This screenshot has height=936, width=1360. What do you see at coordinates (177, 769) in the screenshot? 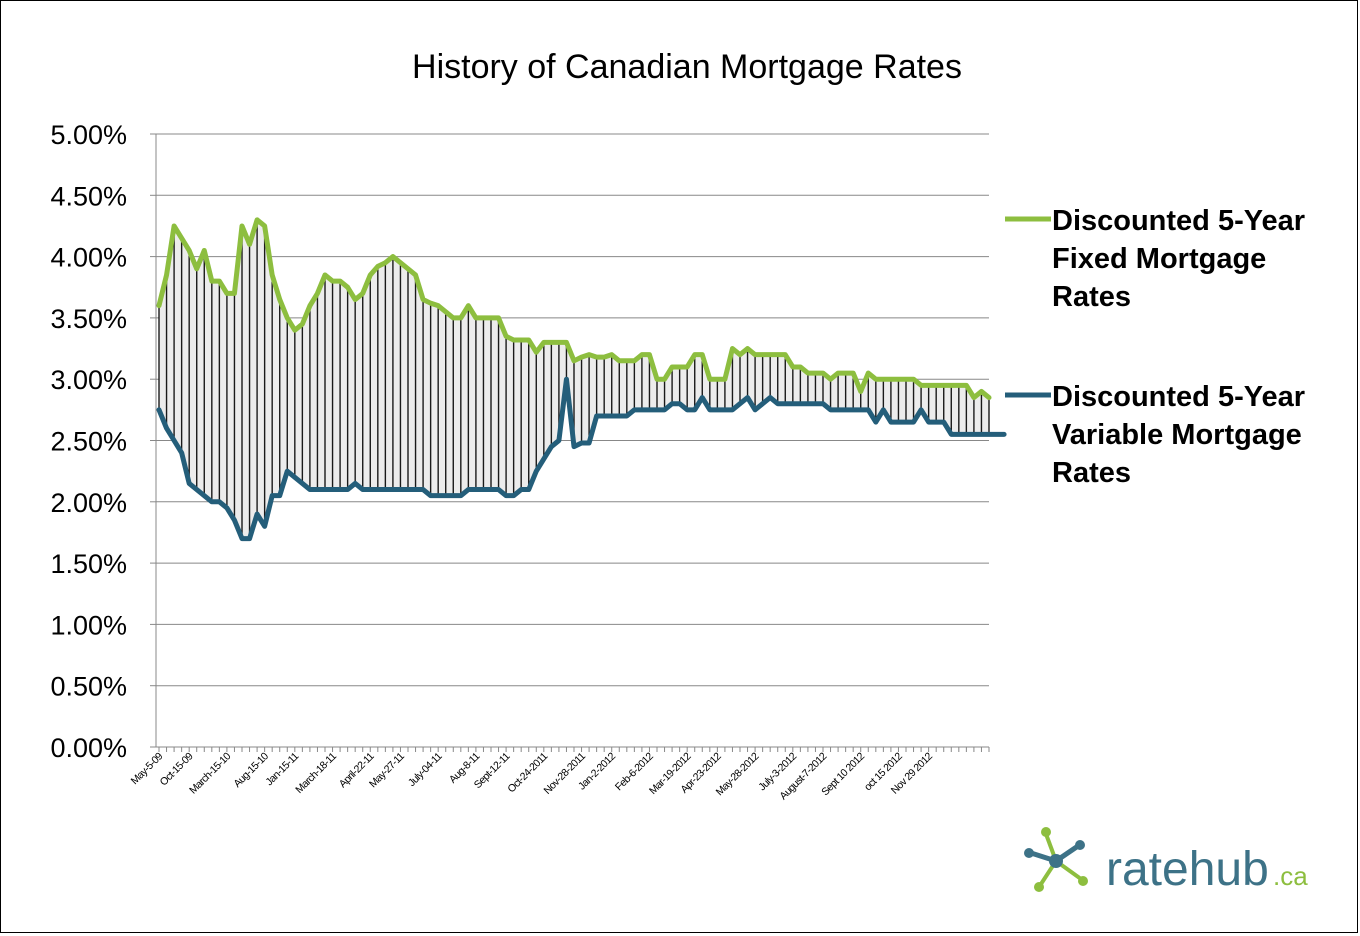
I see `x-tick-label: Oct-15-09` at bounding box center [177, 769].